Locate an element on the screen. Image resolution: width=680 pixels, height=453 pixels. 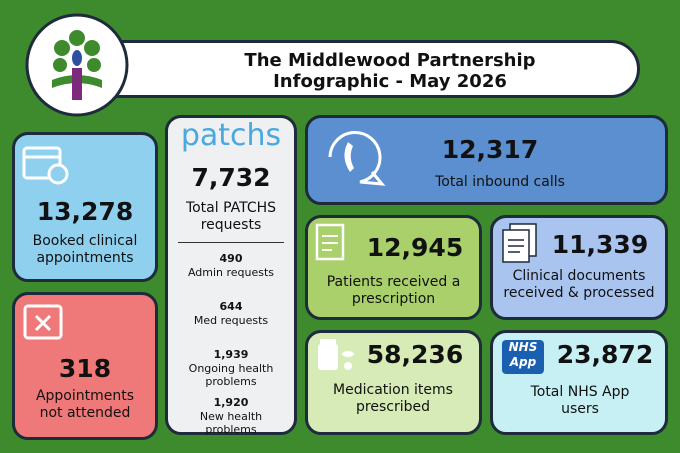
medication-label: Medication items prescribed is located at coordinates (393, 398).